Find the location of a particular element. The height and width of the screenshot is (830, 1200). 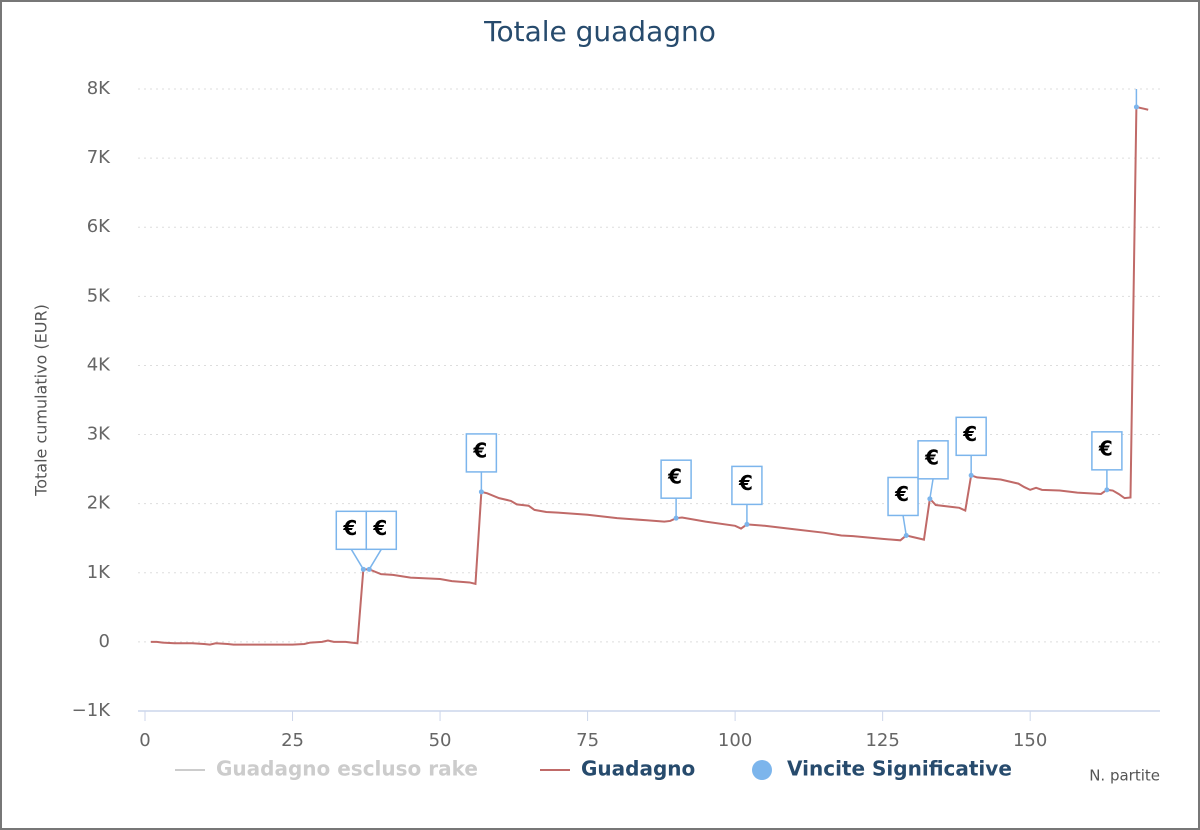

legend-label: Guadagno is located at coordinates (638, 769).